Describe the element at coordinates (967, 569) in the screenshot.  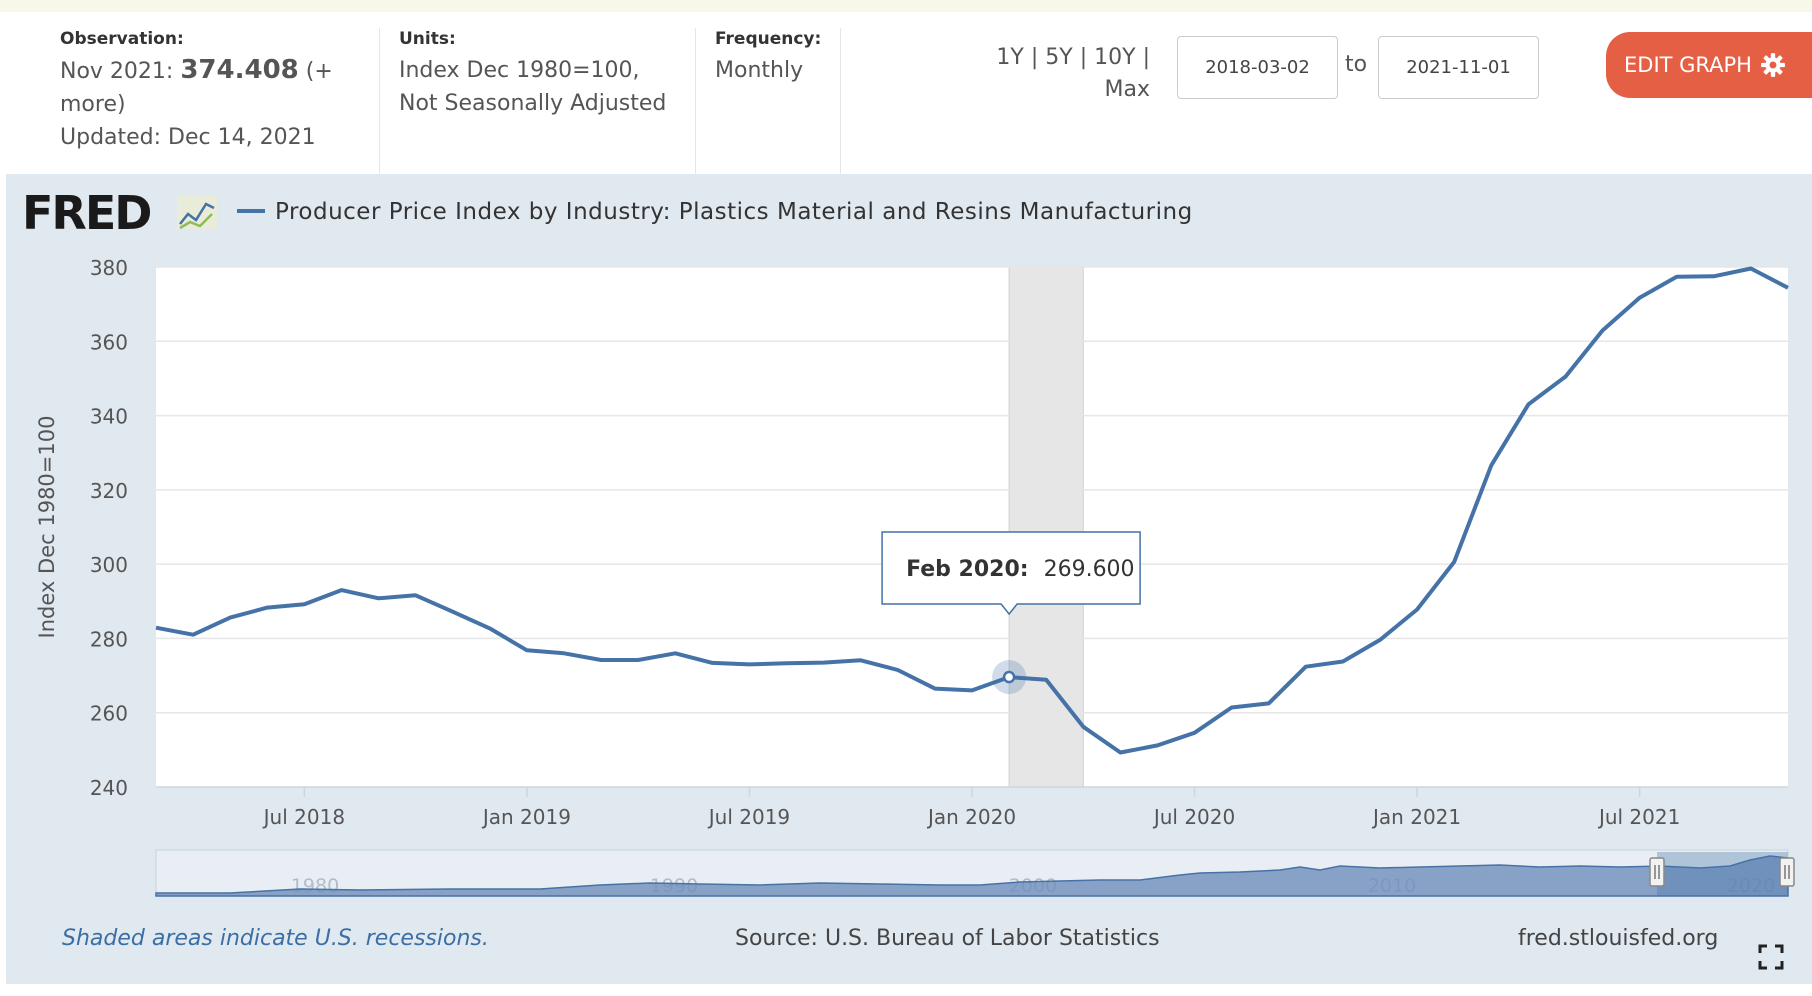
I see `tooltip-date: Feb 2020:` at that location.